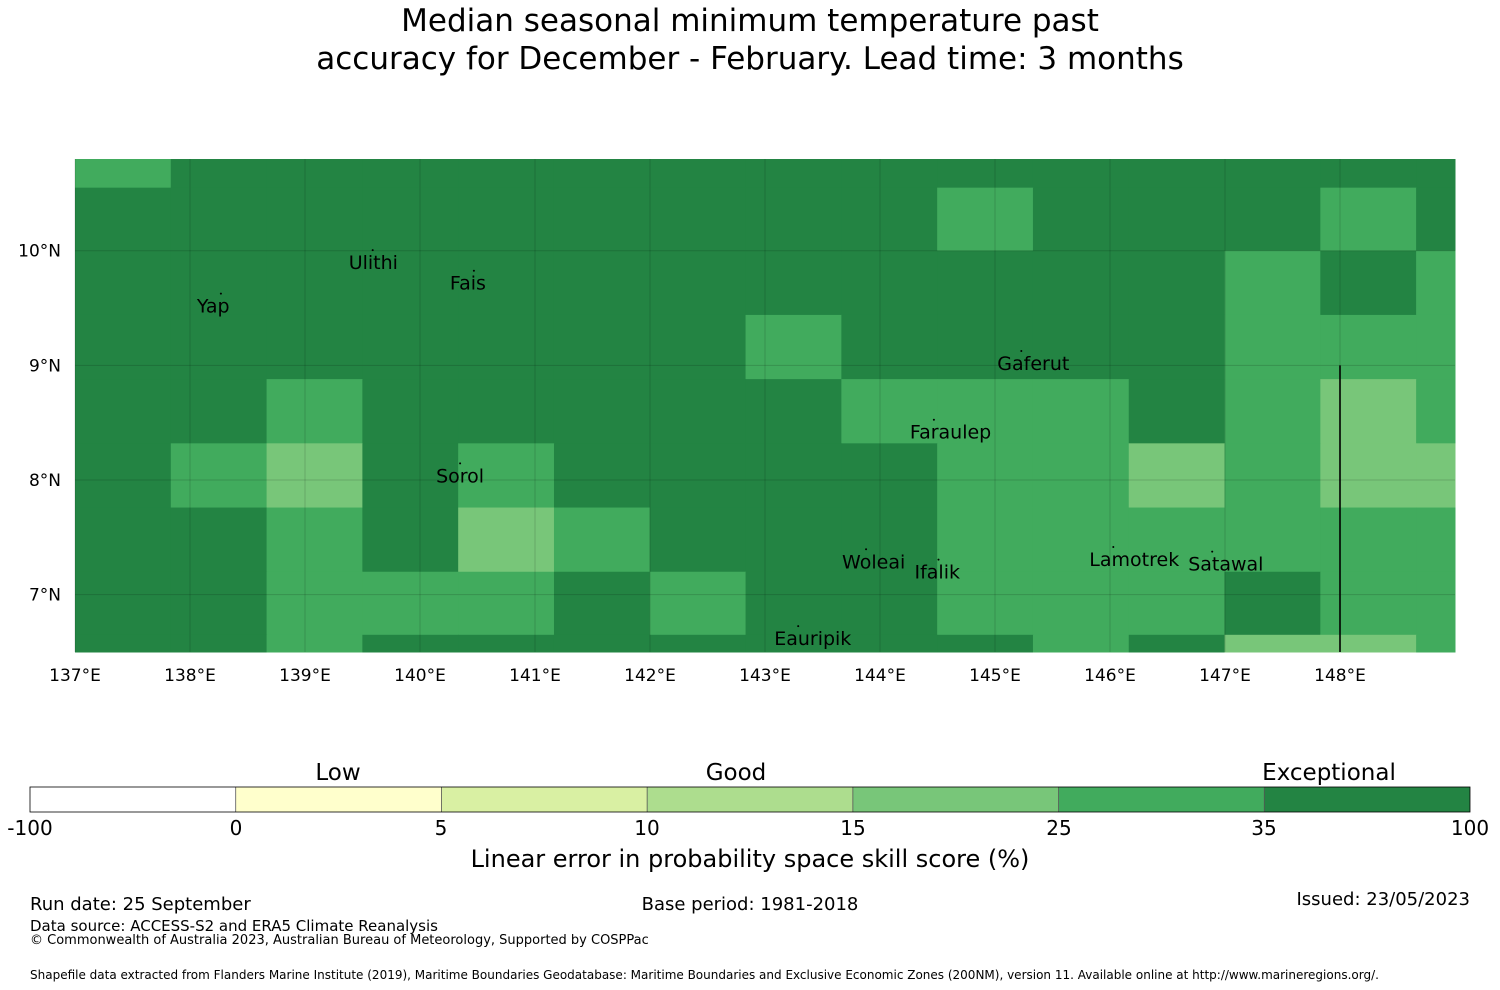 Image resolution: width=1500 pixels, height=990 pixels. Describe the element at coordinates (1340, 676) in the screenshot. I see `lon-tick-label: 148°E` at that location.